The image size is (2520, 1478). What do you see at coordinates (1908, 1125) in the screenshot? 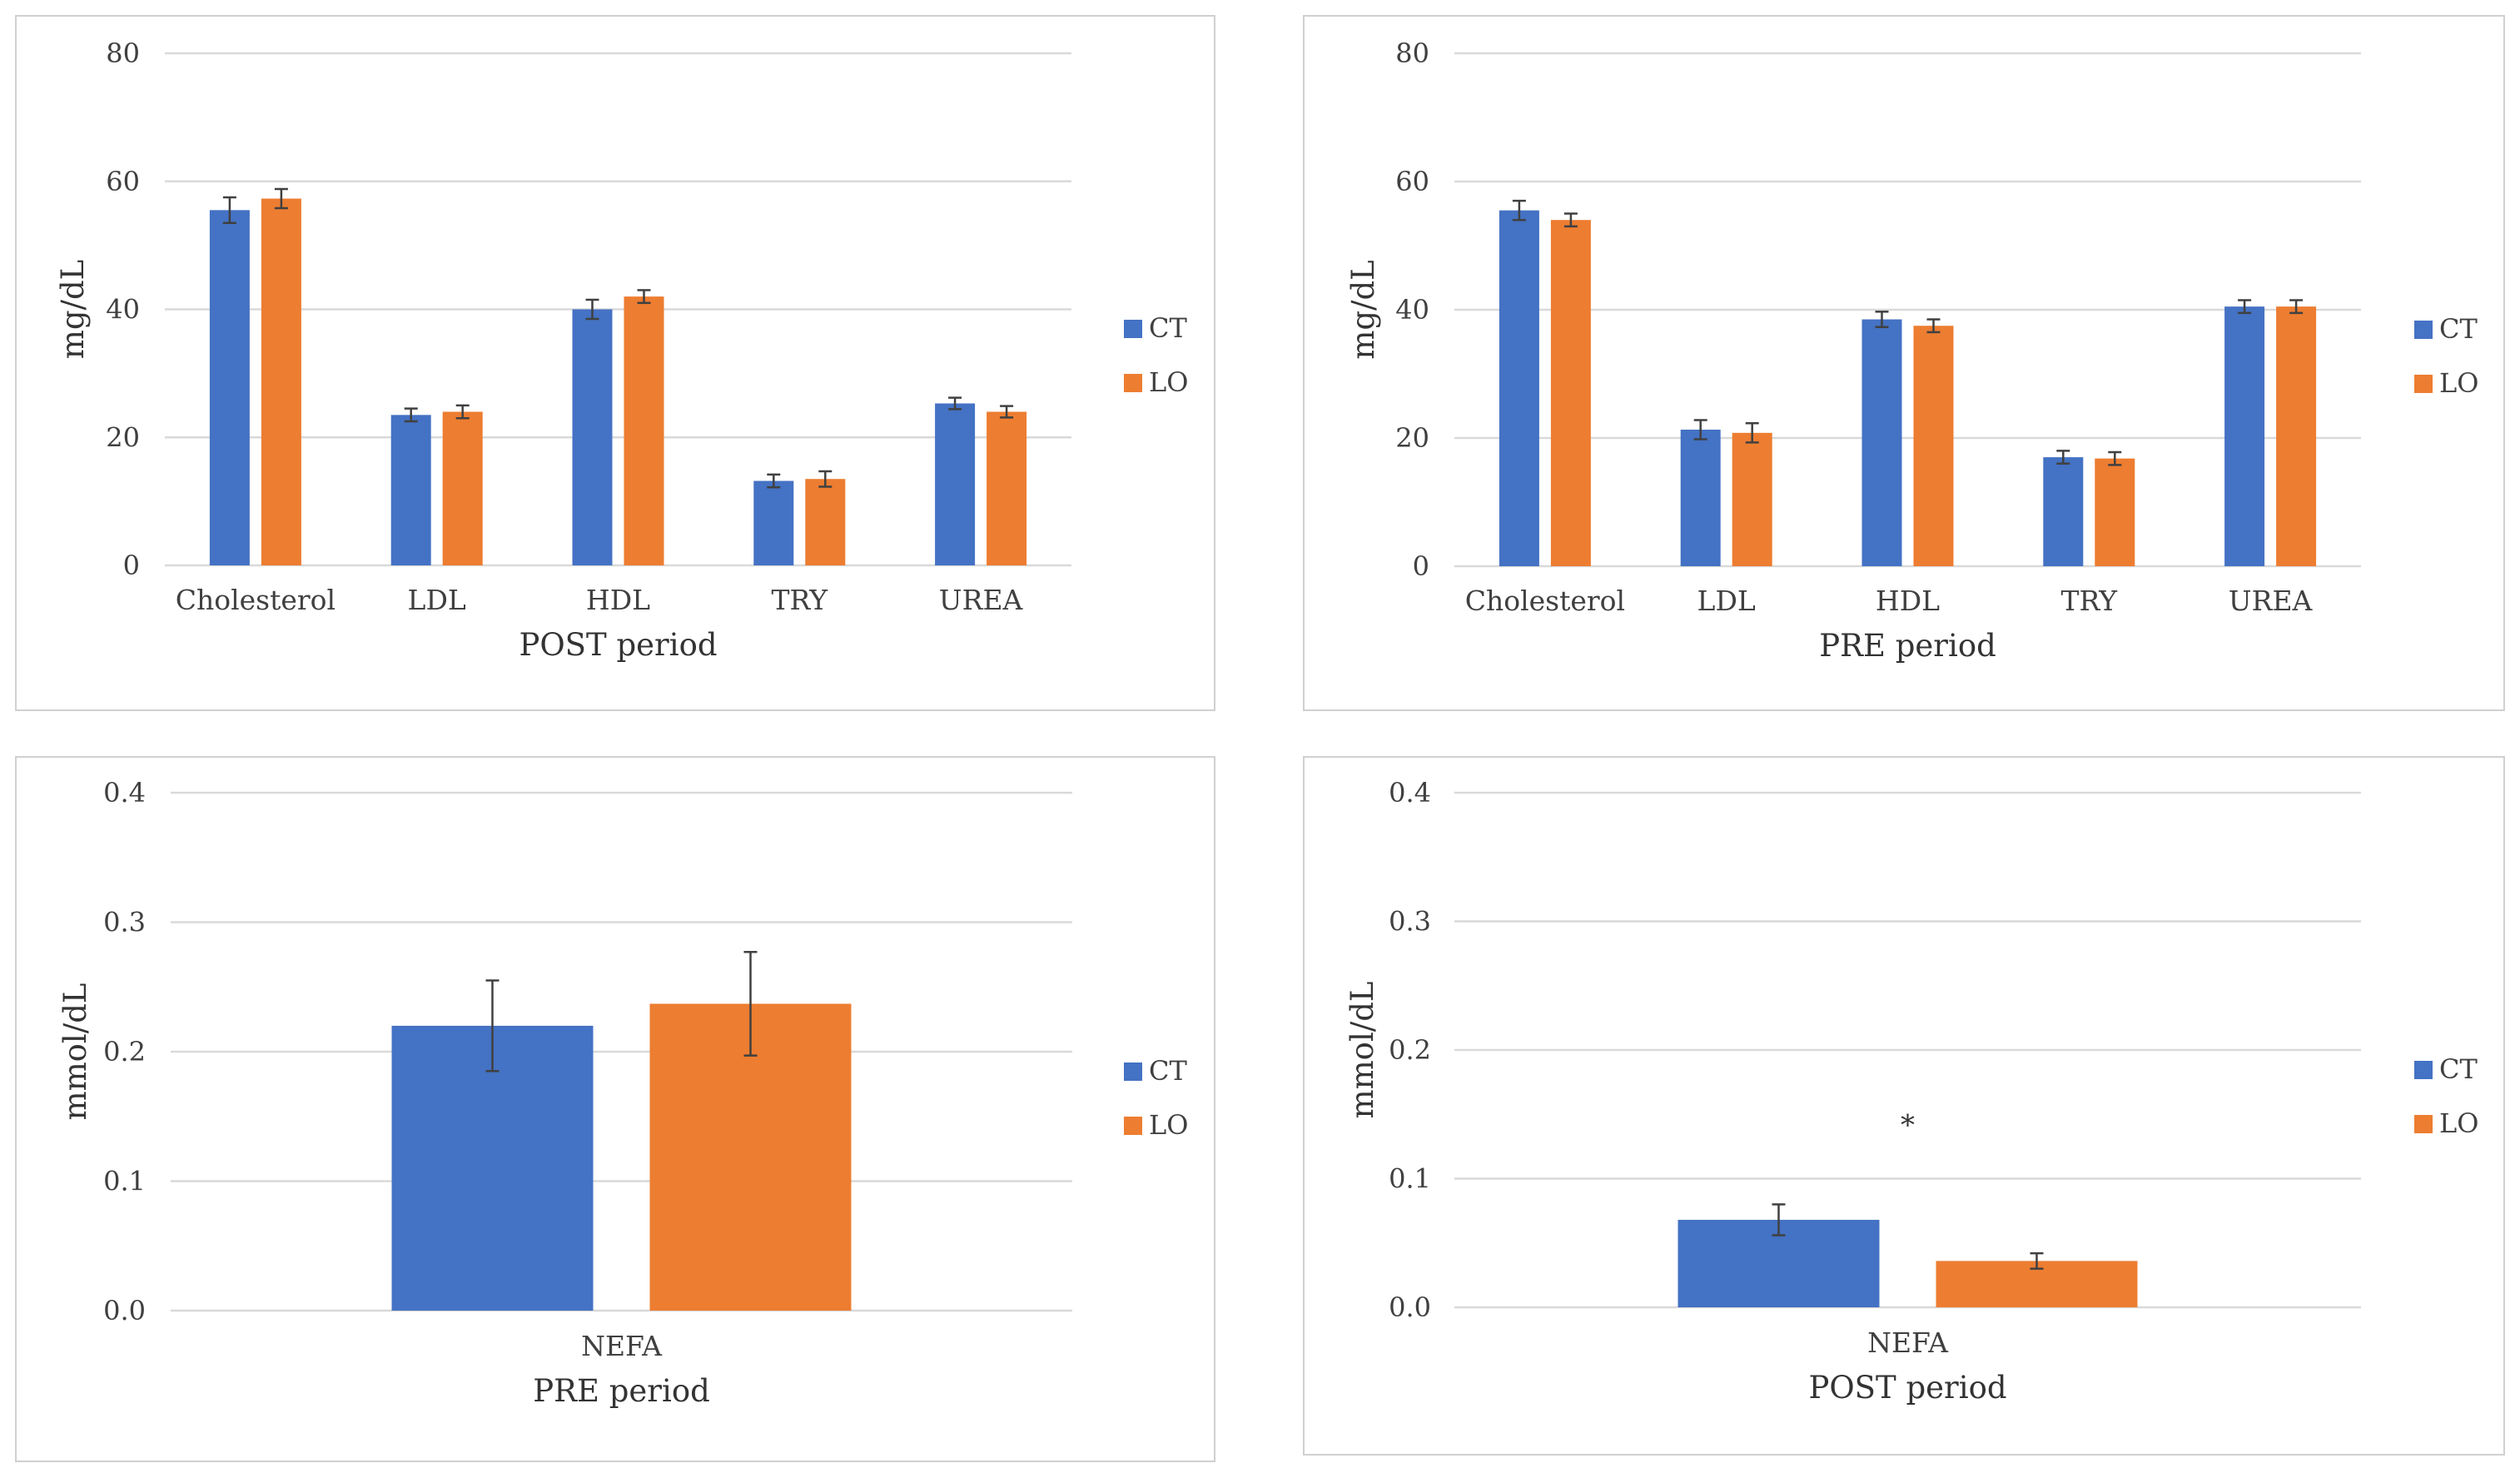
I see `significance-marker: *` at bounding box center [1908, 1125].